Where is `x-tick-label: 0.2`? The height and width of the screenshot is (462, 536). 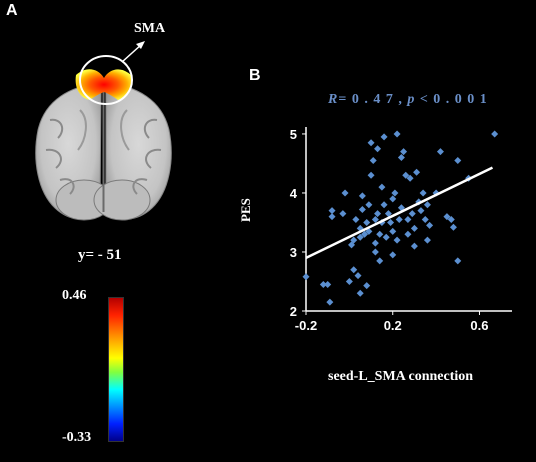
x-tick-label: 0.2 is located at coordinates (393, 325).